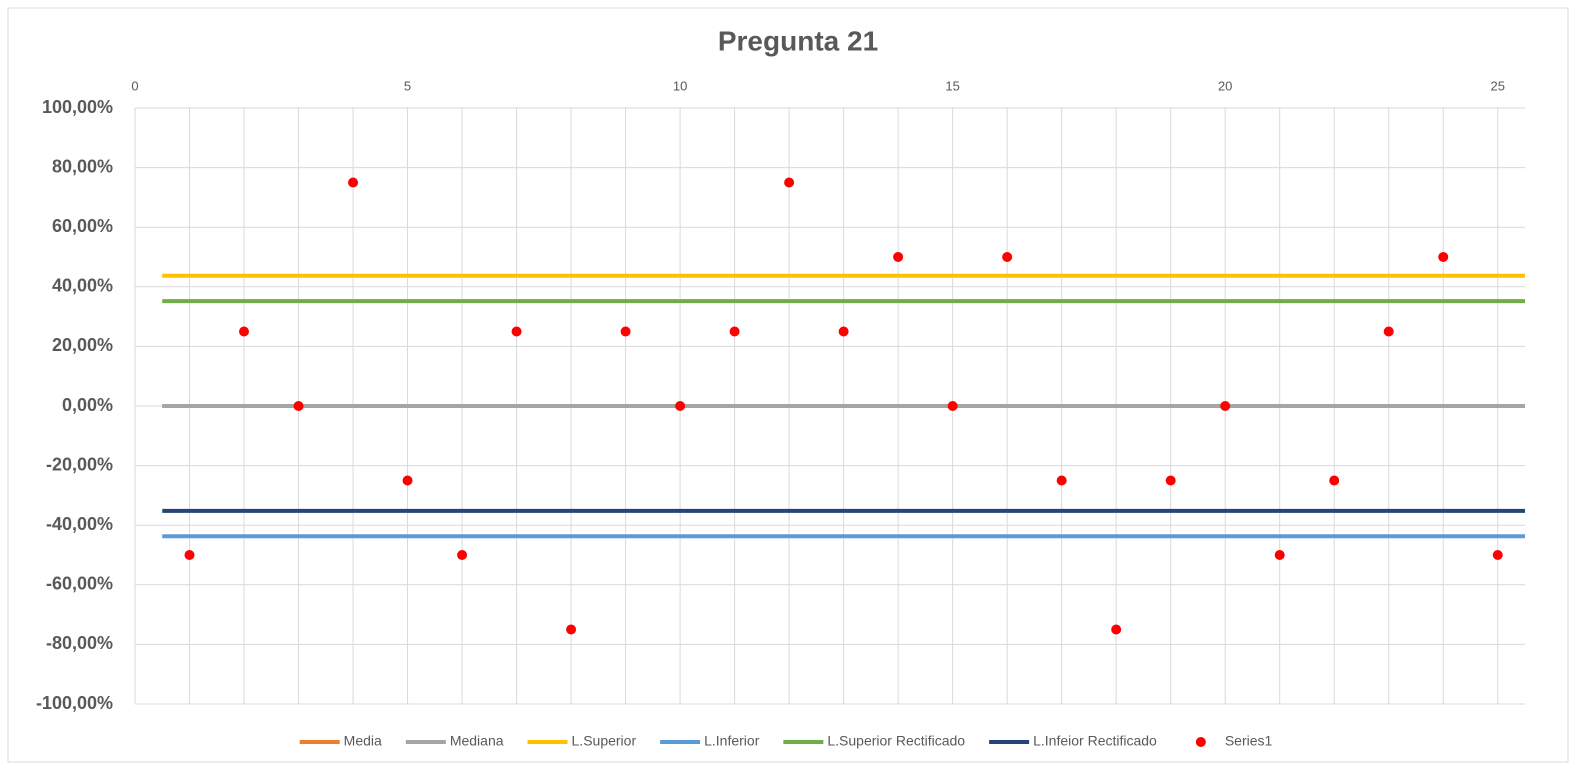  Describe the element at coordinates (1498, 85) in the screenshot. I see `x-tick-label: 25` at that location.